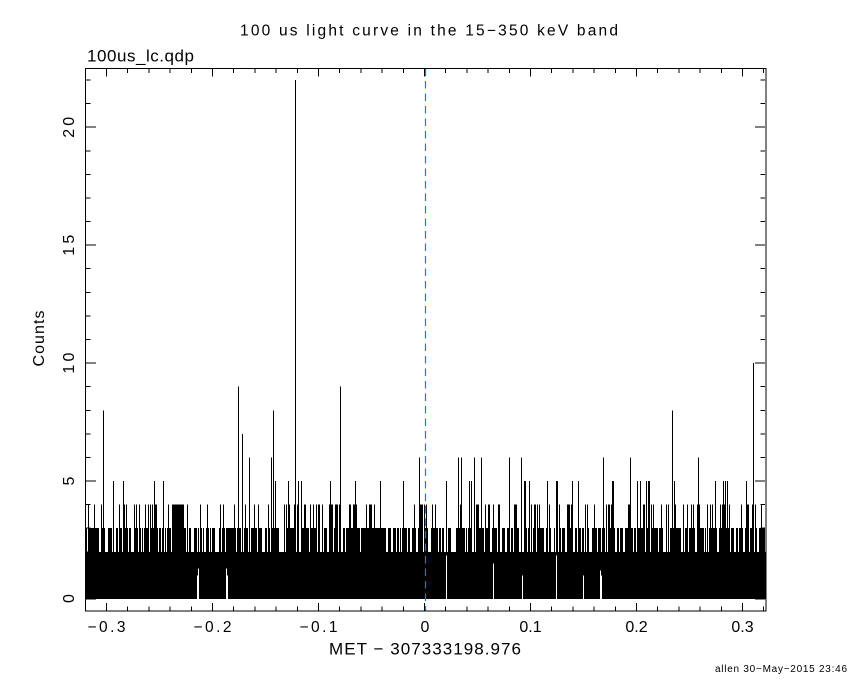 Image resolution: width=850 pixels, height=680 pixels. Describe the element at coordinates (636, 627) in the screenshot. I see `svg-text: 0.2` at that location.